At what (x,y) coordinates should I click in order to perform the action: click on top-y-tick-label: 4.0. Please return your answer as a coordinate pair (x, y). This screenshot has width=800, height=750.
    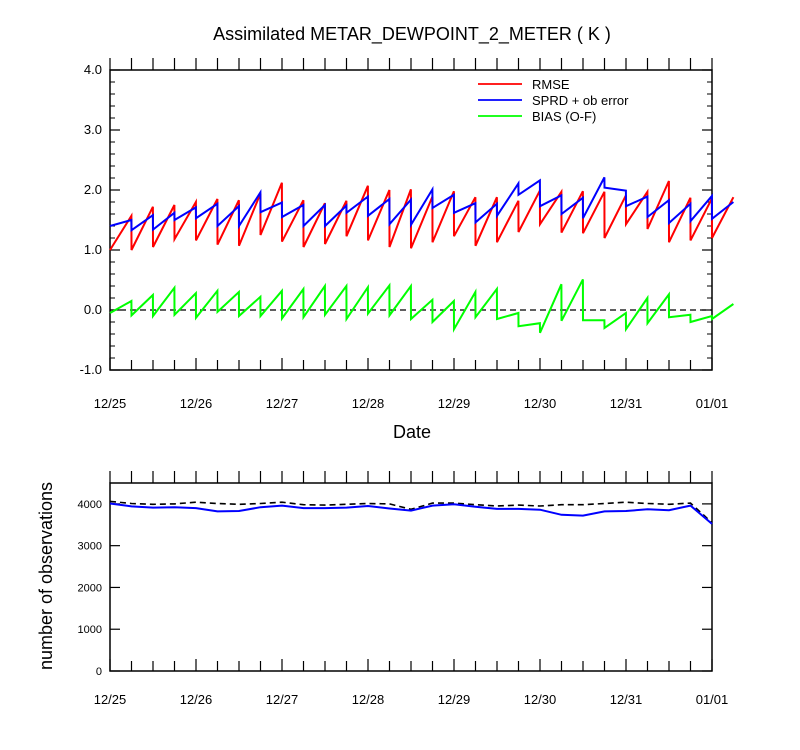
    Looking at the image, I should click on (93, 69).